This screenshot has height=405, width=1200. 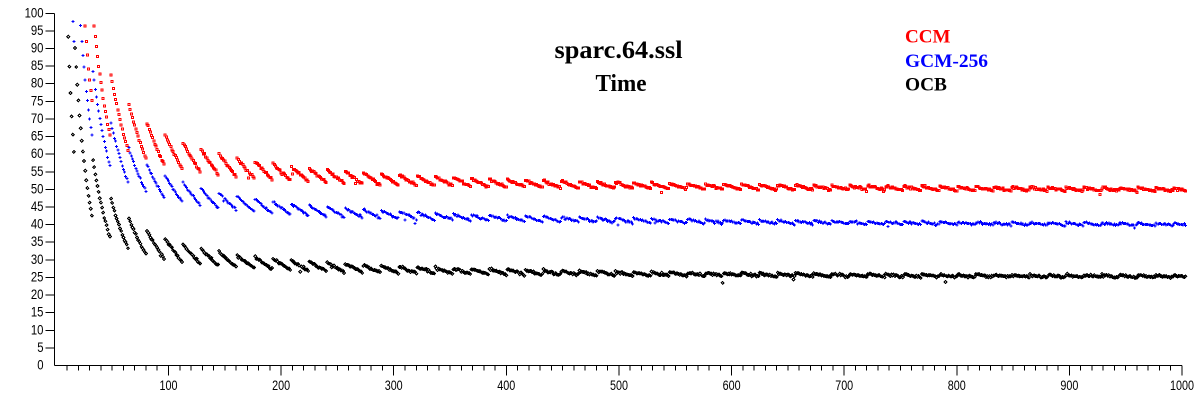 What do you see at coordinates (37, 65) in the screenshot?
I see `svg-text: 85` at bounding box center [37, 65].